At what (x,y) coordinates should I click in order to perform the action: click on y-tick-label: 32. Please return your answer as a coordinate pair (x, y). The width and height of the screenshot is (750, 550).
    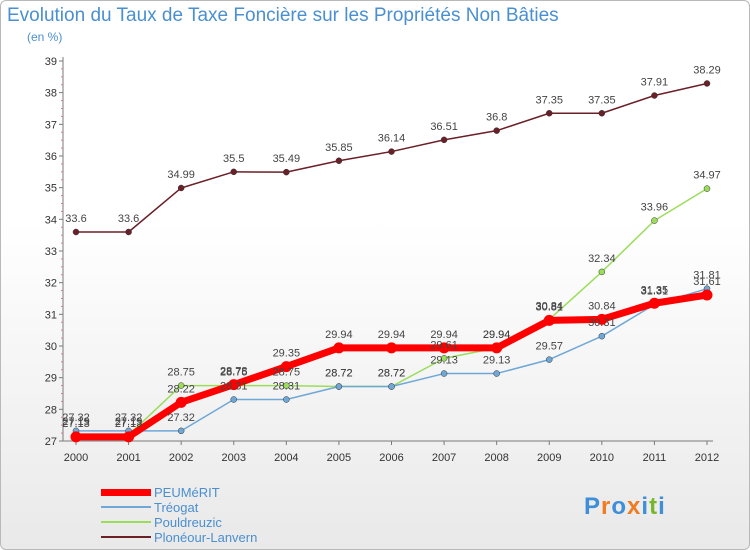
    Looking at the image, I should click on (51, 284).